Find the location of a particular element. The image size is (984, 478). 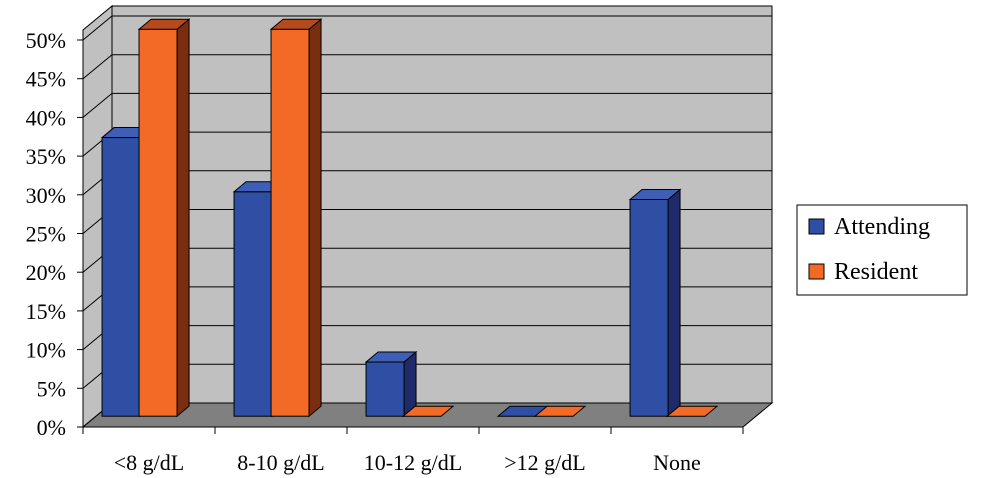

category-label: >12 g/dL is located at coordinates (544, 462).